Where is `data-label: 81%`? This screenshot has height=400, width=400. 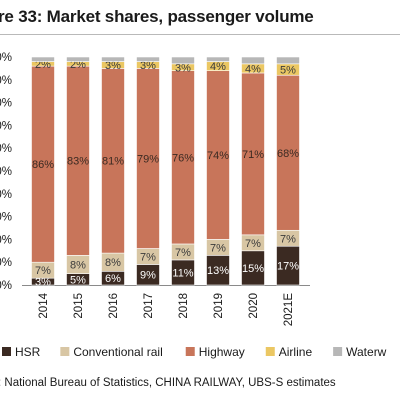 data-label: 81% is located at coordinates (113, 162).